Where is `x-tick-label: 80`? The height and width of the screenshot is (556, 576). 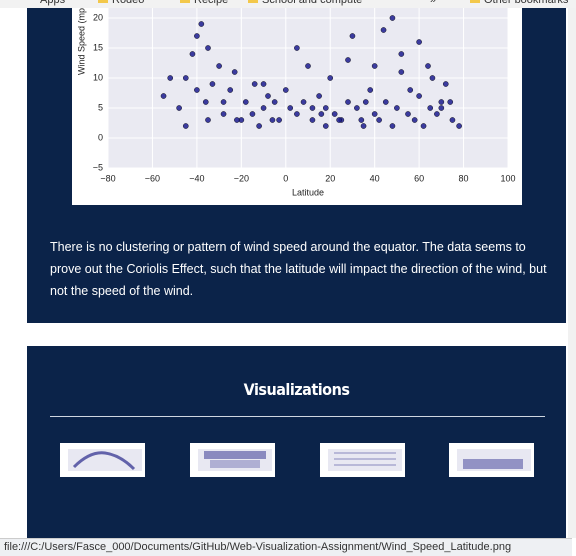
x-tick-label: 80 is located at coordinates (464, 178).